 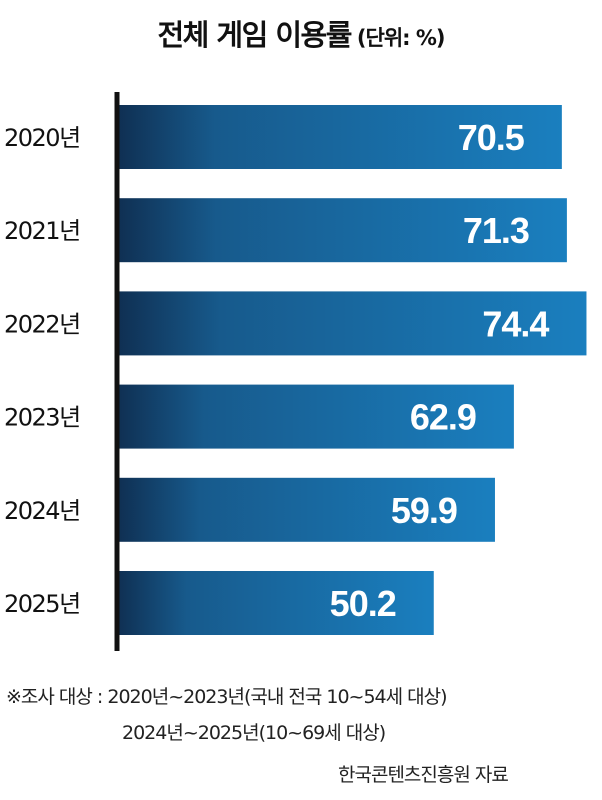 What do you see at coordinates (42, 511) in the screenshot?
I see `category-label: 2024년` at bounding box center [42, 511].